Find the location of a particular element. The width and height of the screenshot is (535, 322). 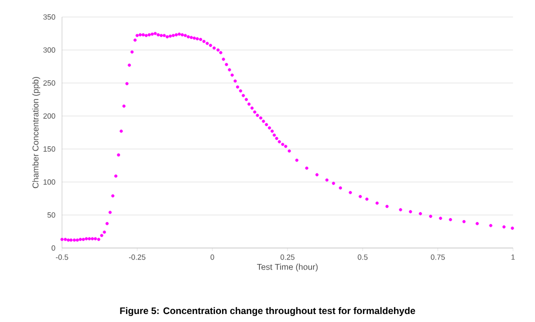

y-axis-title: Chamber Concentration (ppb) is located at coordinates (36, 132).